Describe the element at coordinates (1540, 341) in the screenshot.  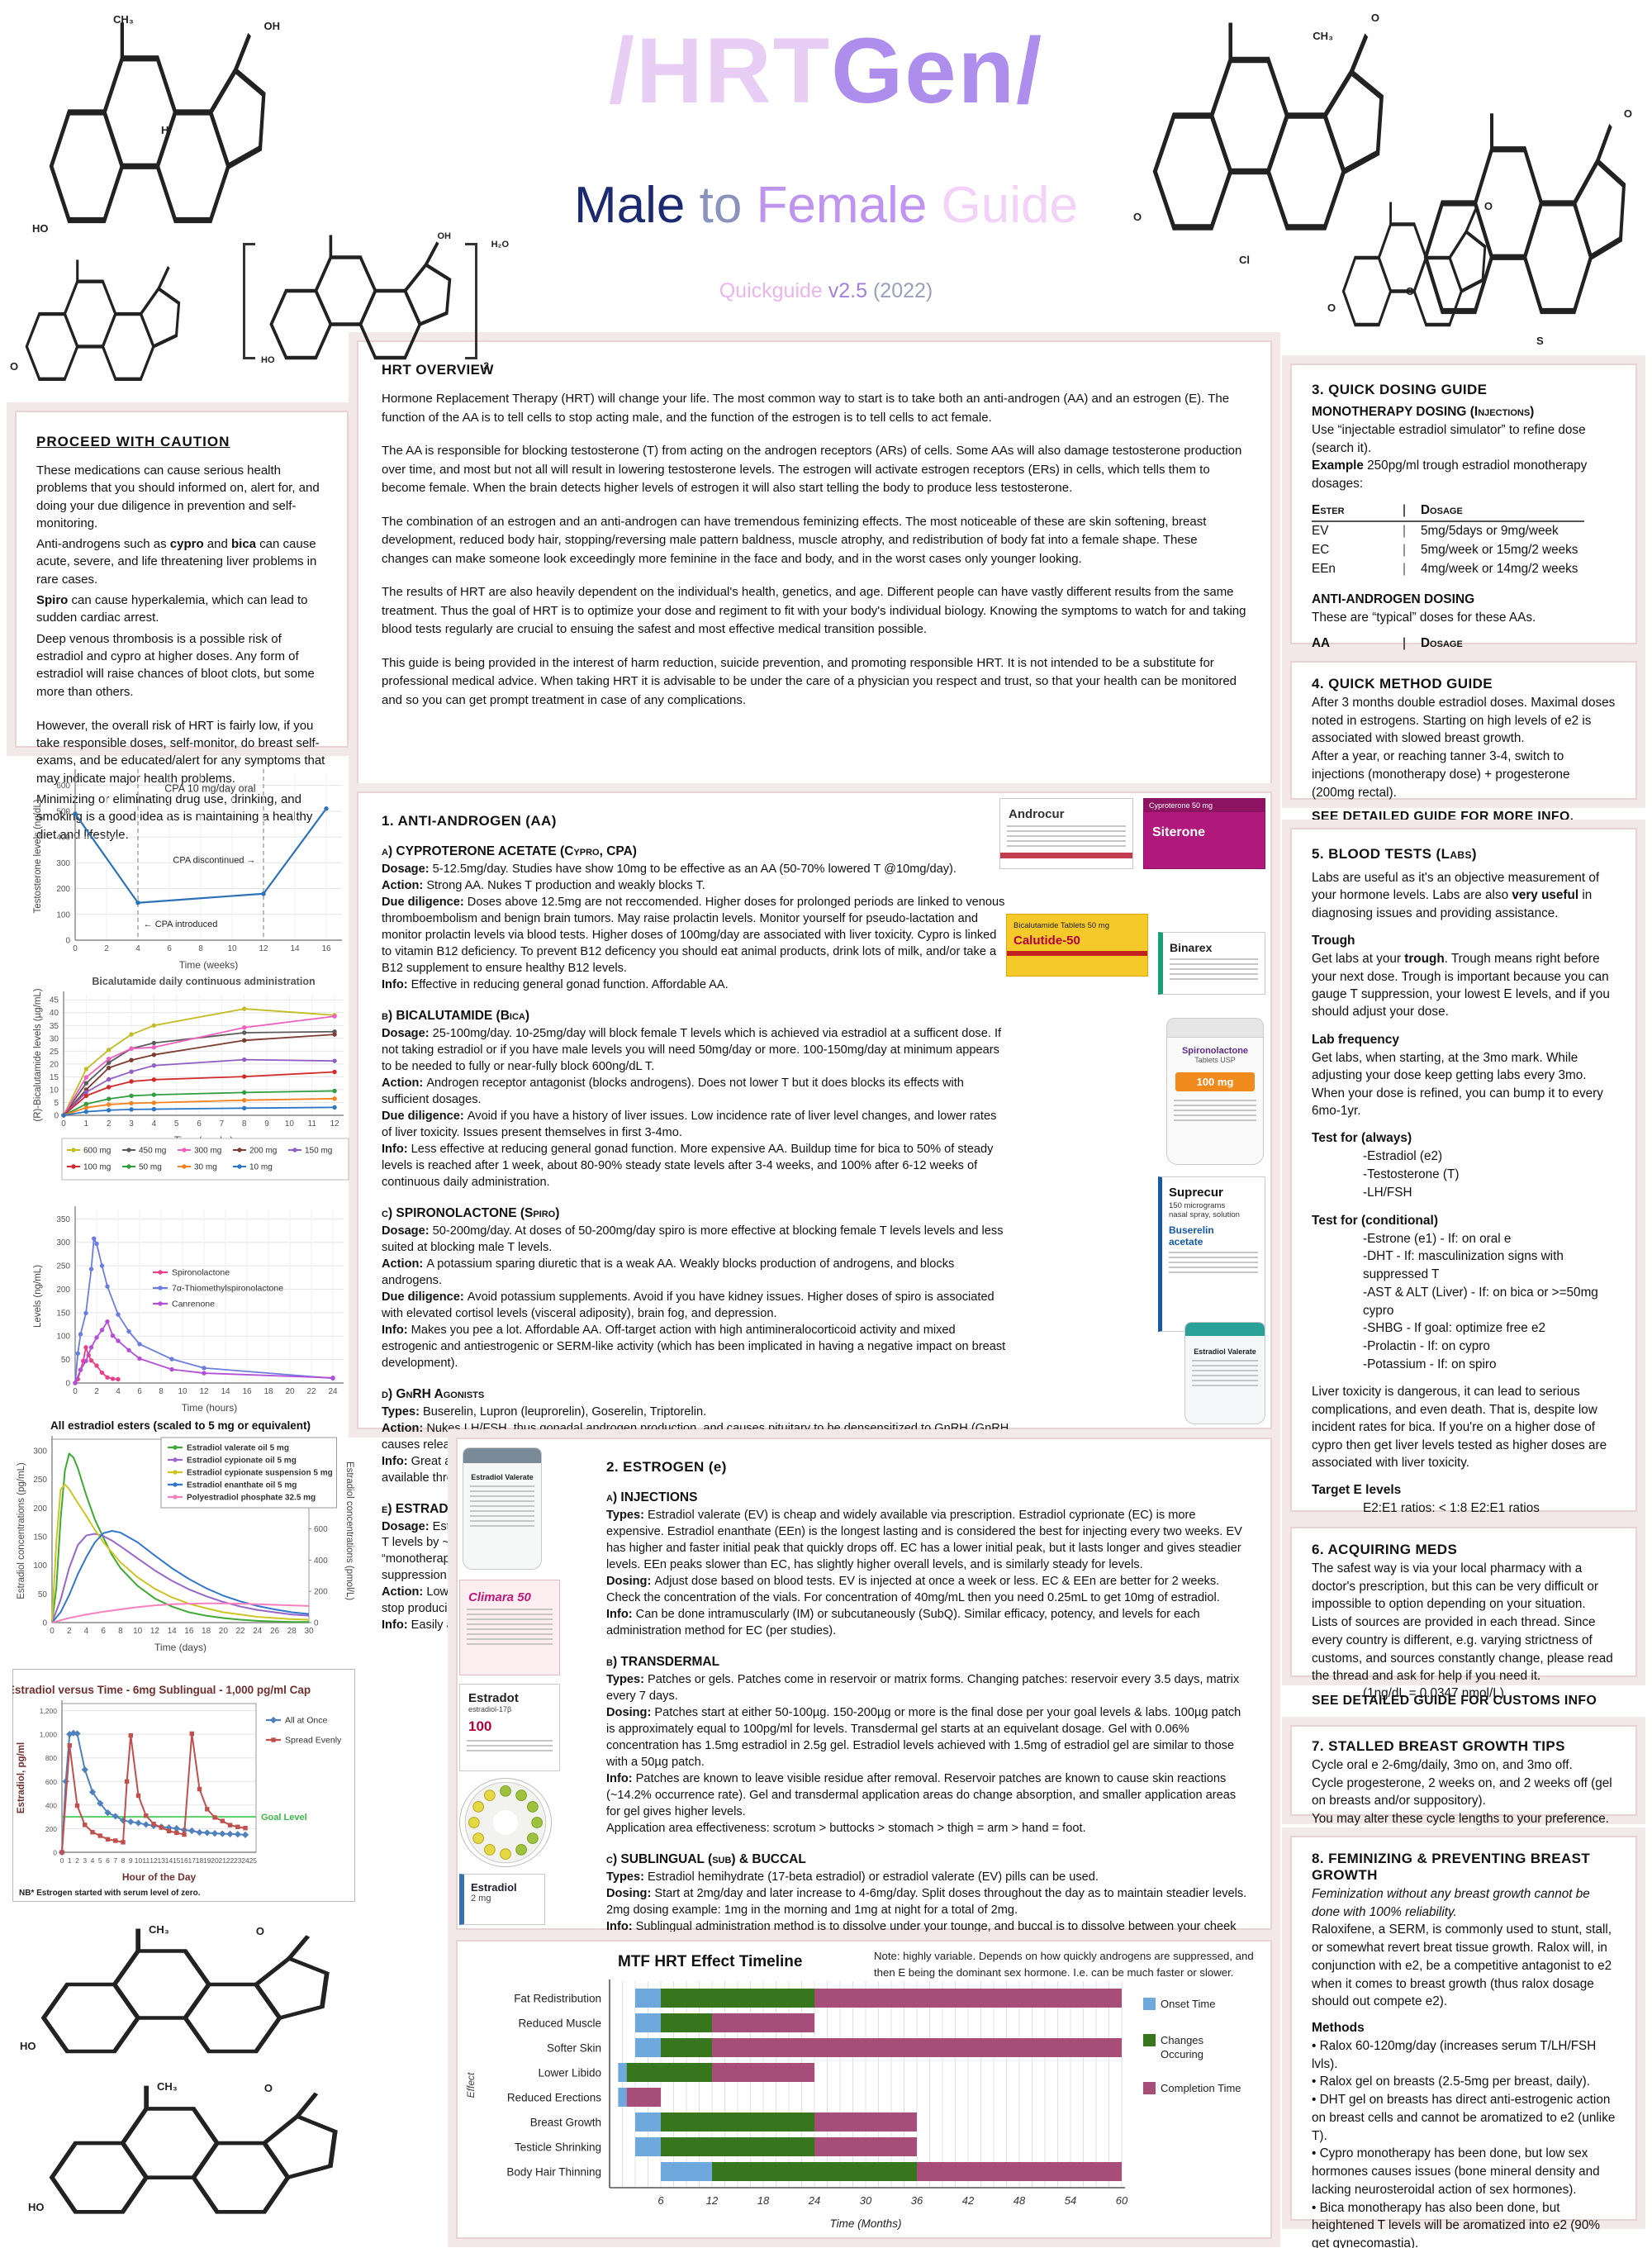
I see `atom-label: S` at that location.